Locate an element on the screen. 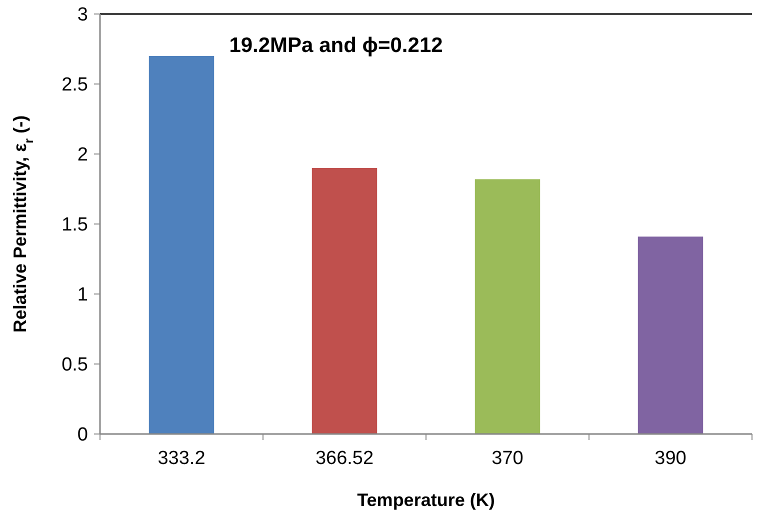 The image size is (767, 524). y-tick-label: 1.5 is located at coordinates (75, 225).